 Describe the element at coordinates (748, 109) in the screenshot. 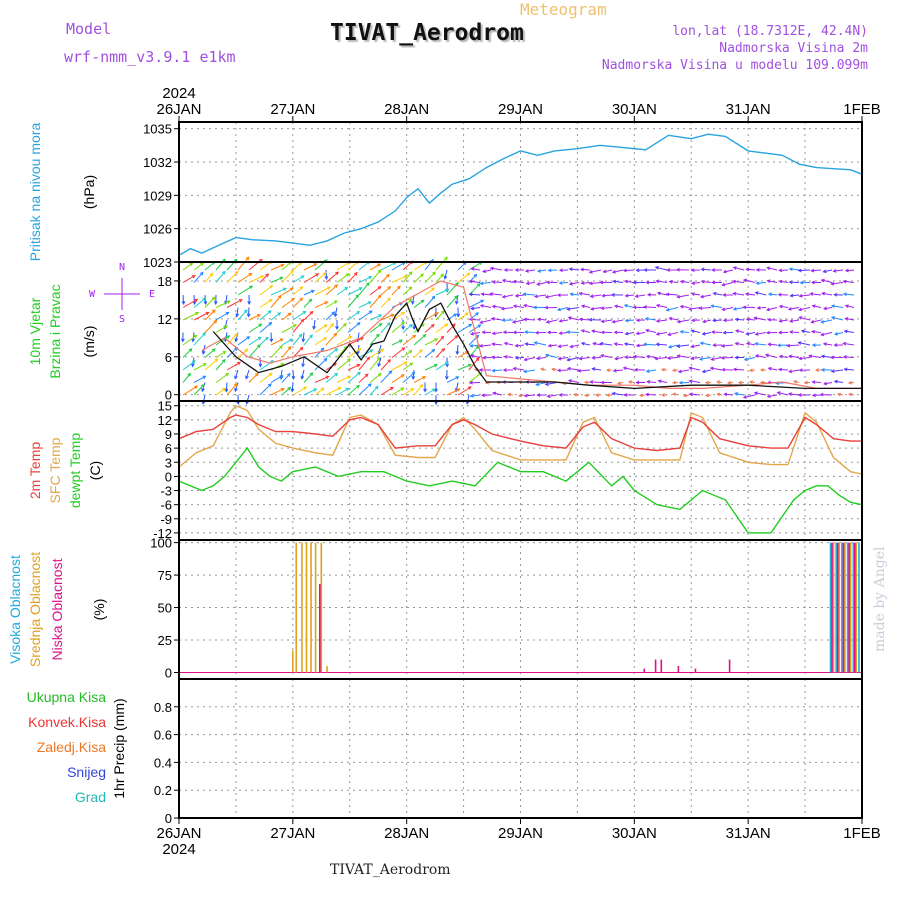

I see `top-xtick-label: 31JAN` at that location.